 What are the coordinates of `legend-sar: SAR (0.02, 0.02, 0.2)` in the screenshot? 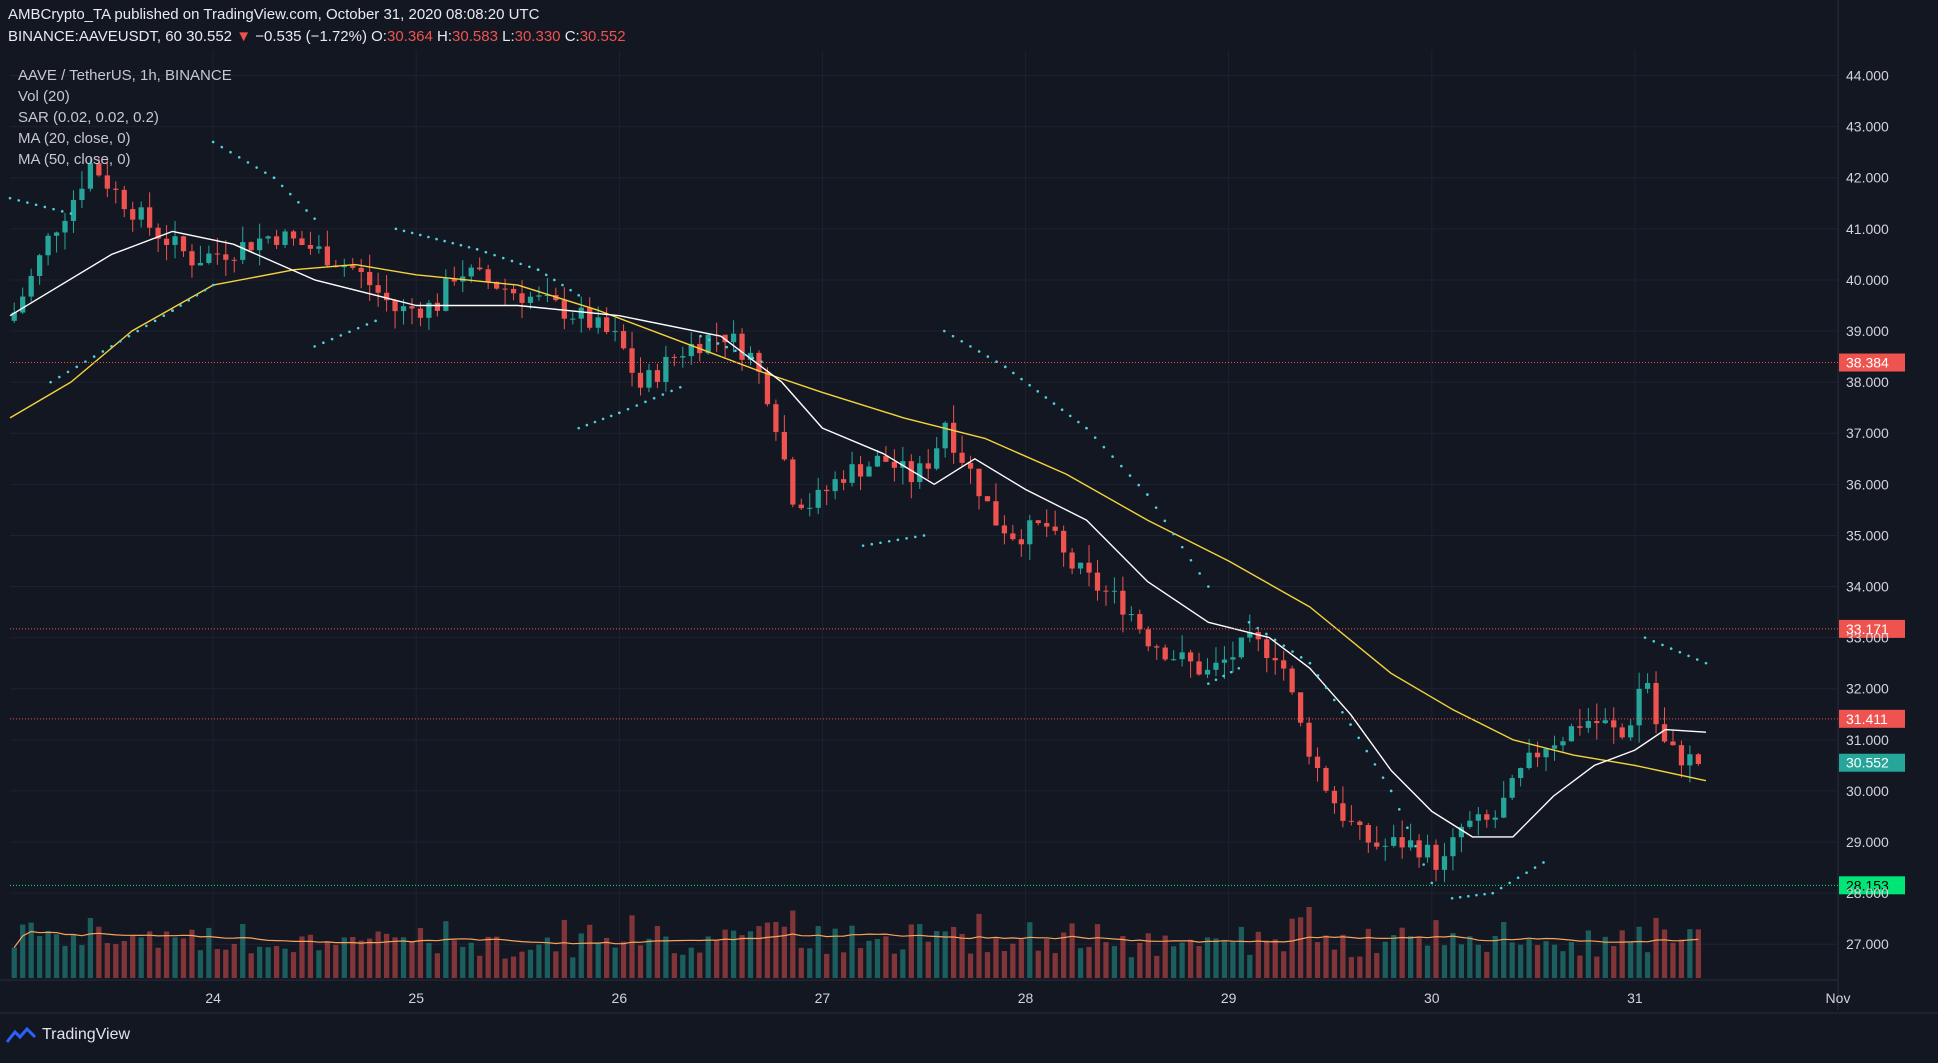 It's located at (88, 117).